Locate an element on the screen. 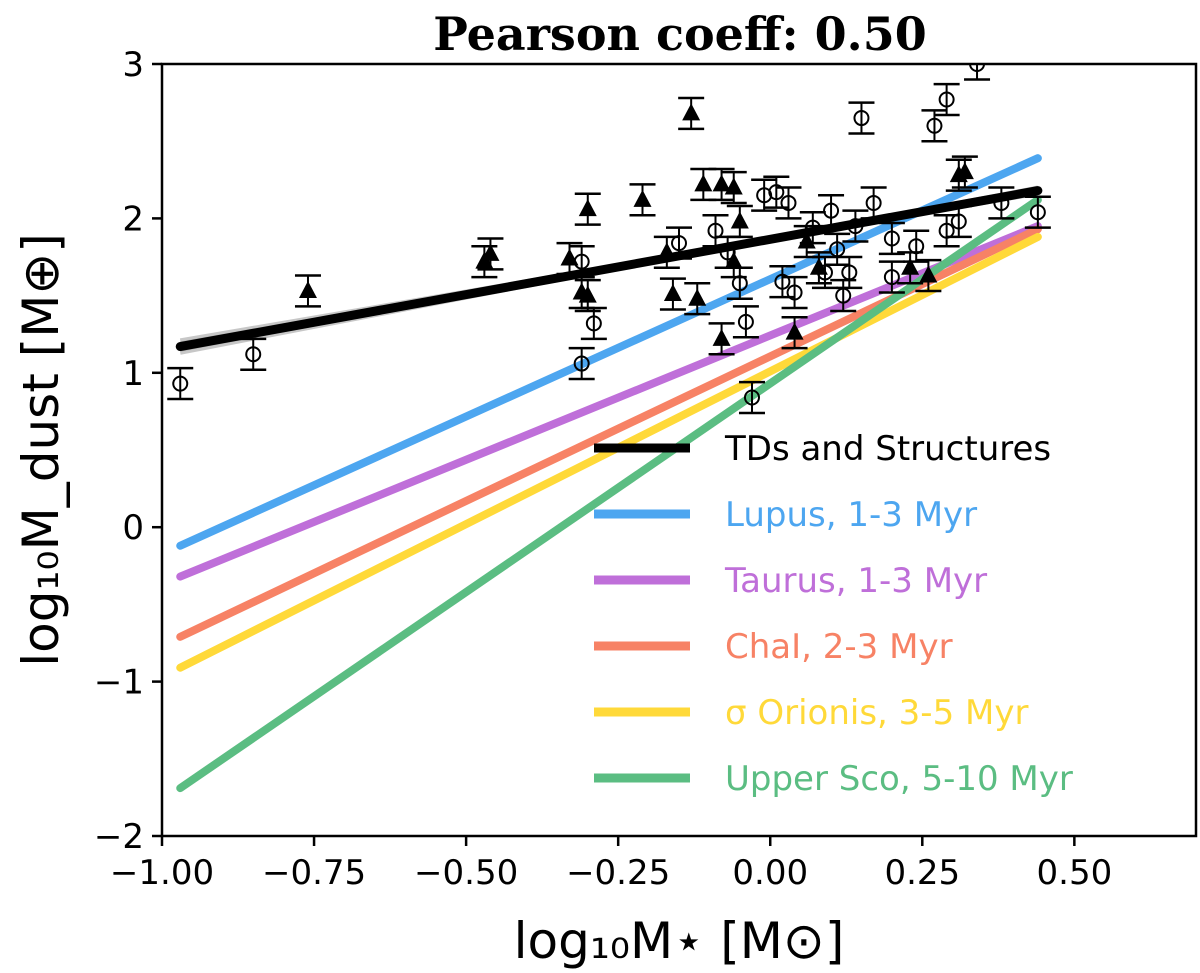 This screenshot has width=1200, height=973. y-tick-label: 1 is located at coordinates (133, 374).